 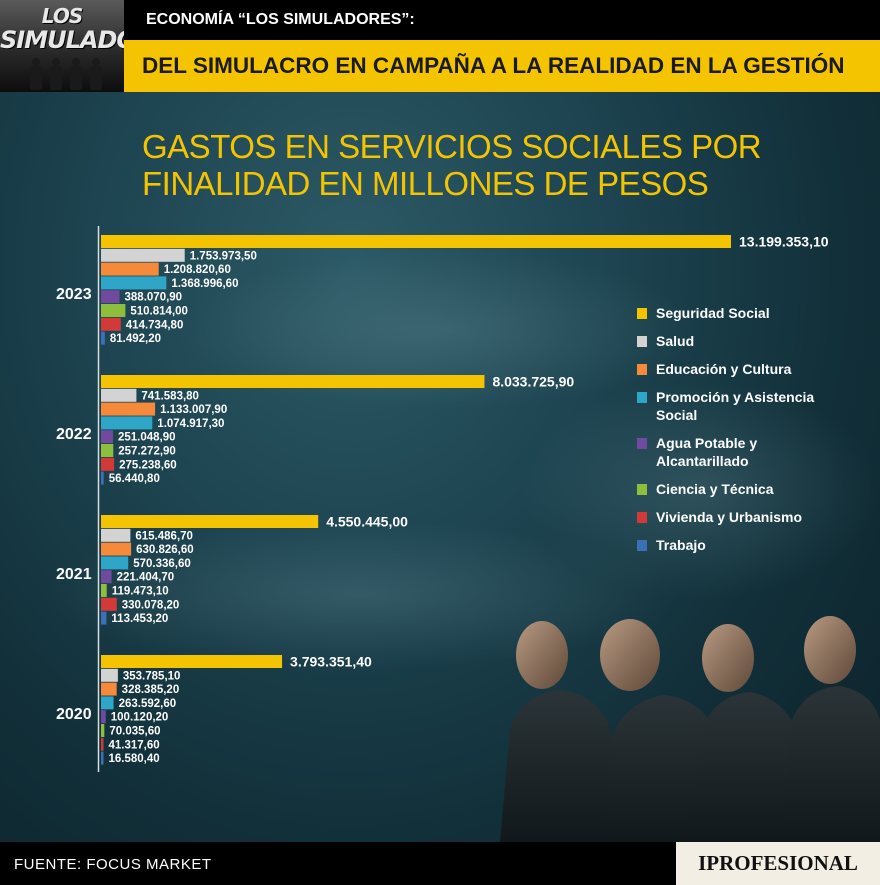 I want to click on value-label-2023-3: 1.368.996,60, so click(x=204, y=284).